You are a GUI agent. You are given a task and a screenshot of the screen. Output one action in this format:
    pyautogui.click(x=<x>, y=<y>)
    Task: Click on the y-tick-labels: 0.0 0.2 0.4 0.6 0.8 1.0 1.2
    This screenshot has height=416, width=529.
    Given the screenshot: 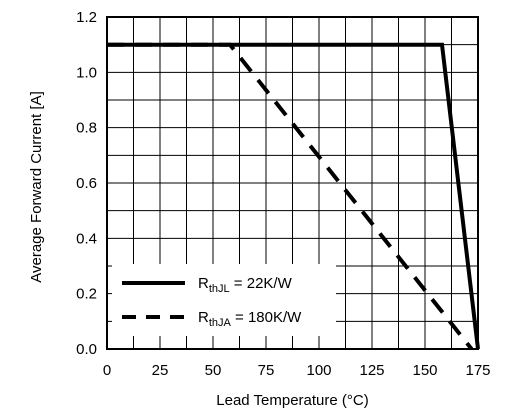 What is the action you would take?
    pyautogui.click(x=86, y=183)
    